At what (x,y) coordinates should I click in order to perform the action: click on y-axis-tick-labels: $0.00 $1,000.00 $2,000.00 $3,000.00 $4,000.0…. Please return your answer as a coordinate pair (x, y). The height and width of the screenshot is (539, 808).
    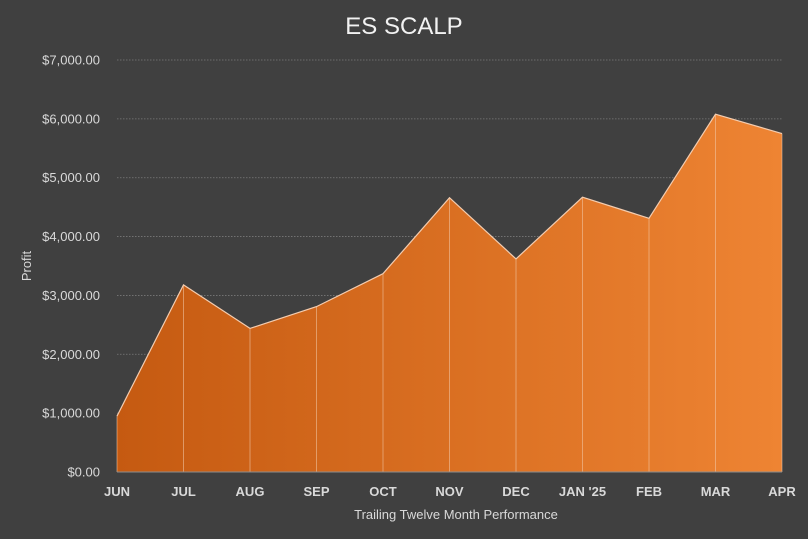
    Looking at the image, I should click on (71, 266).